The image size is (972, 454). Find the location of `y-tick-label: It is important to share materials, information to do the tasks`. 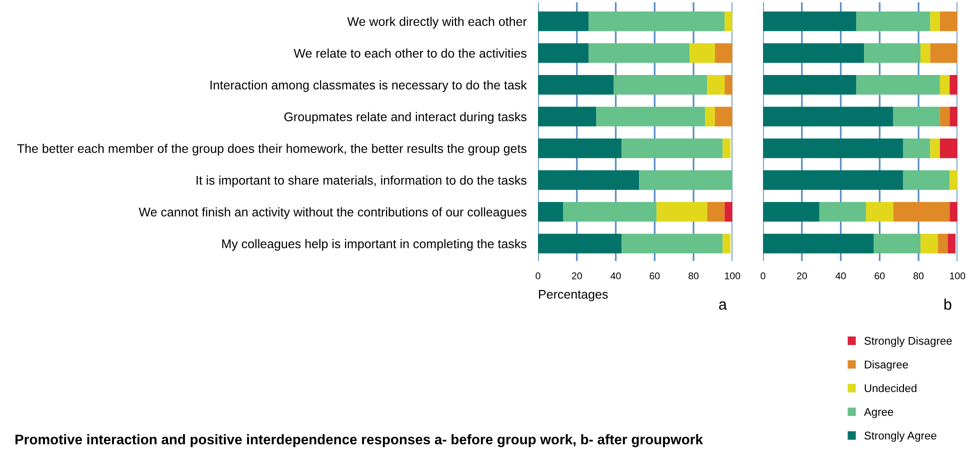

y-tick-label: It is important to share materials, information to do the tasks is located at coordinates (361, 182).